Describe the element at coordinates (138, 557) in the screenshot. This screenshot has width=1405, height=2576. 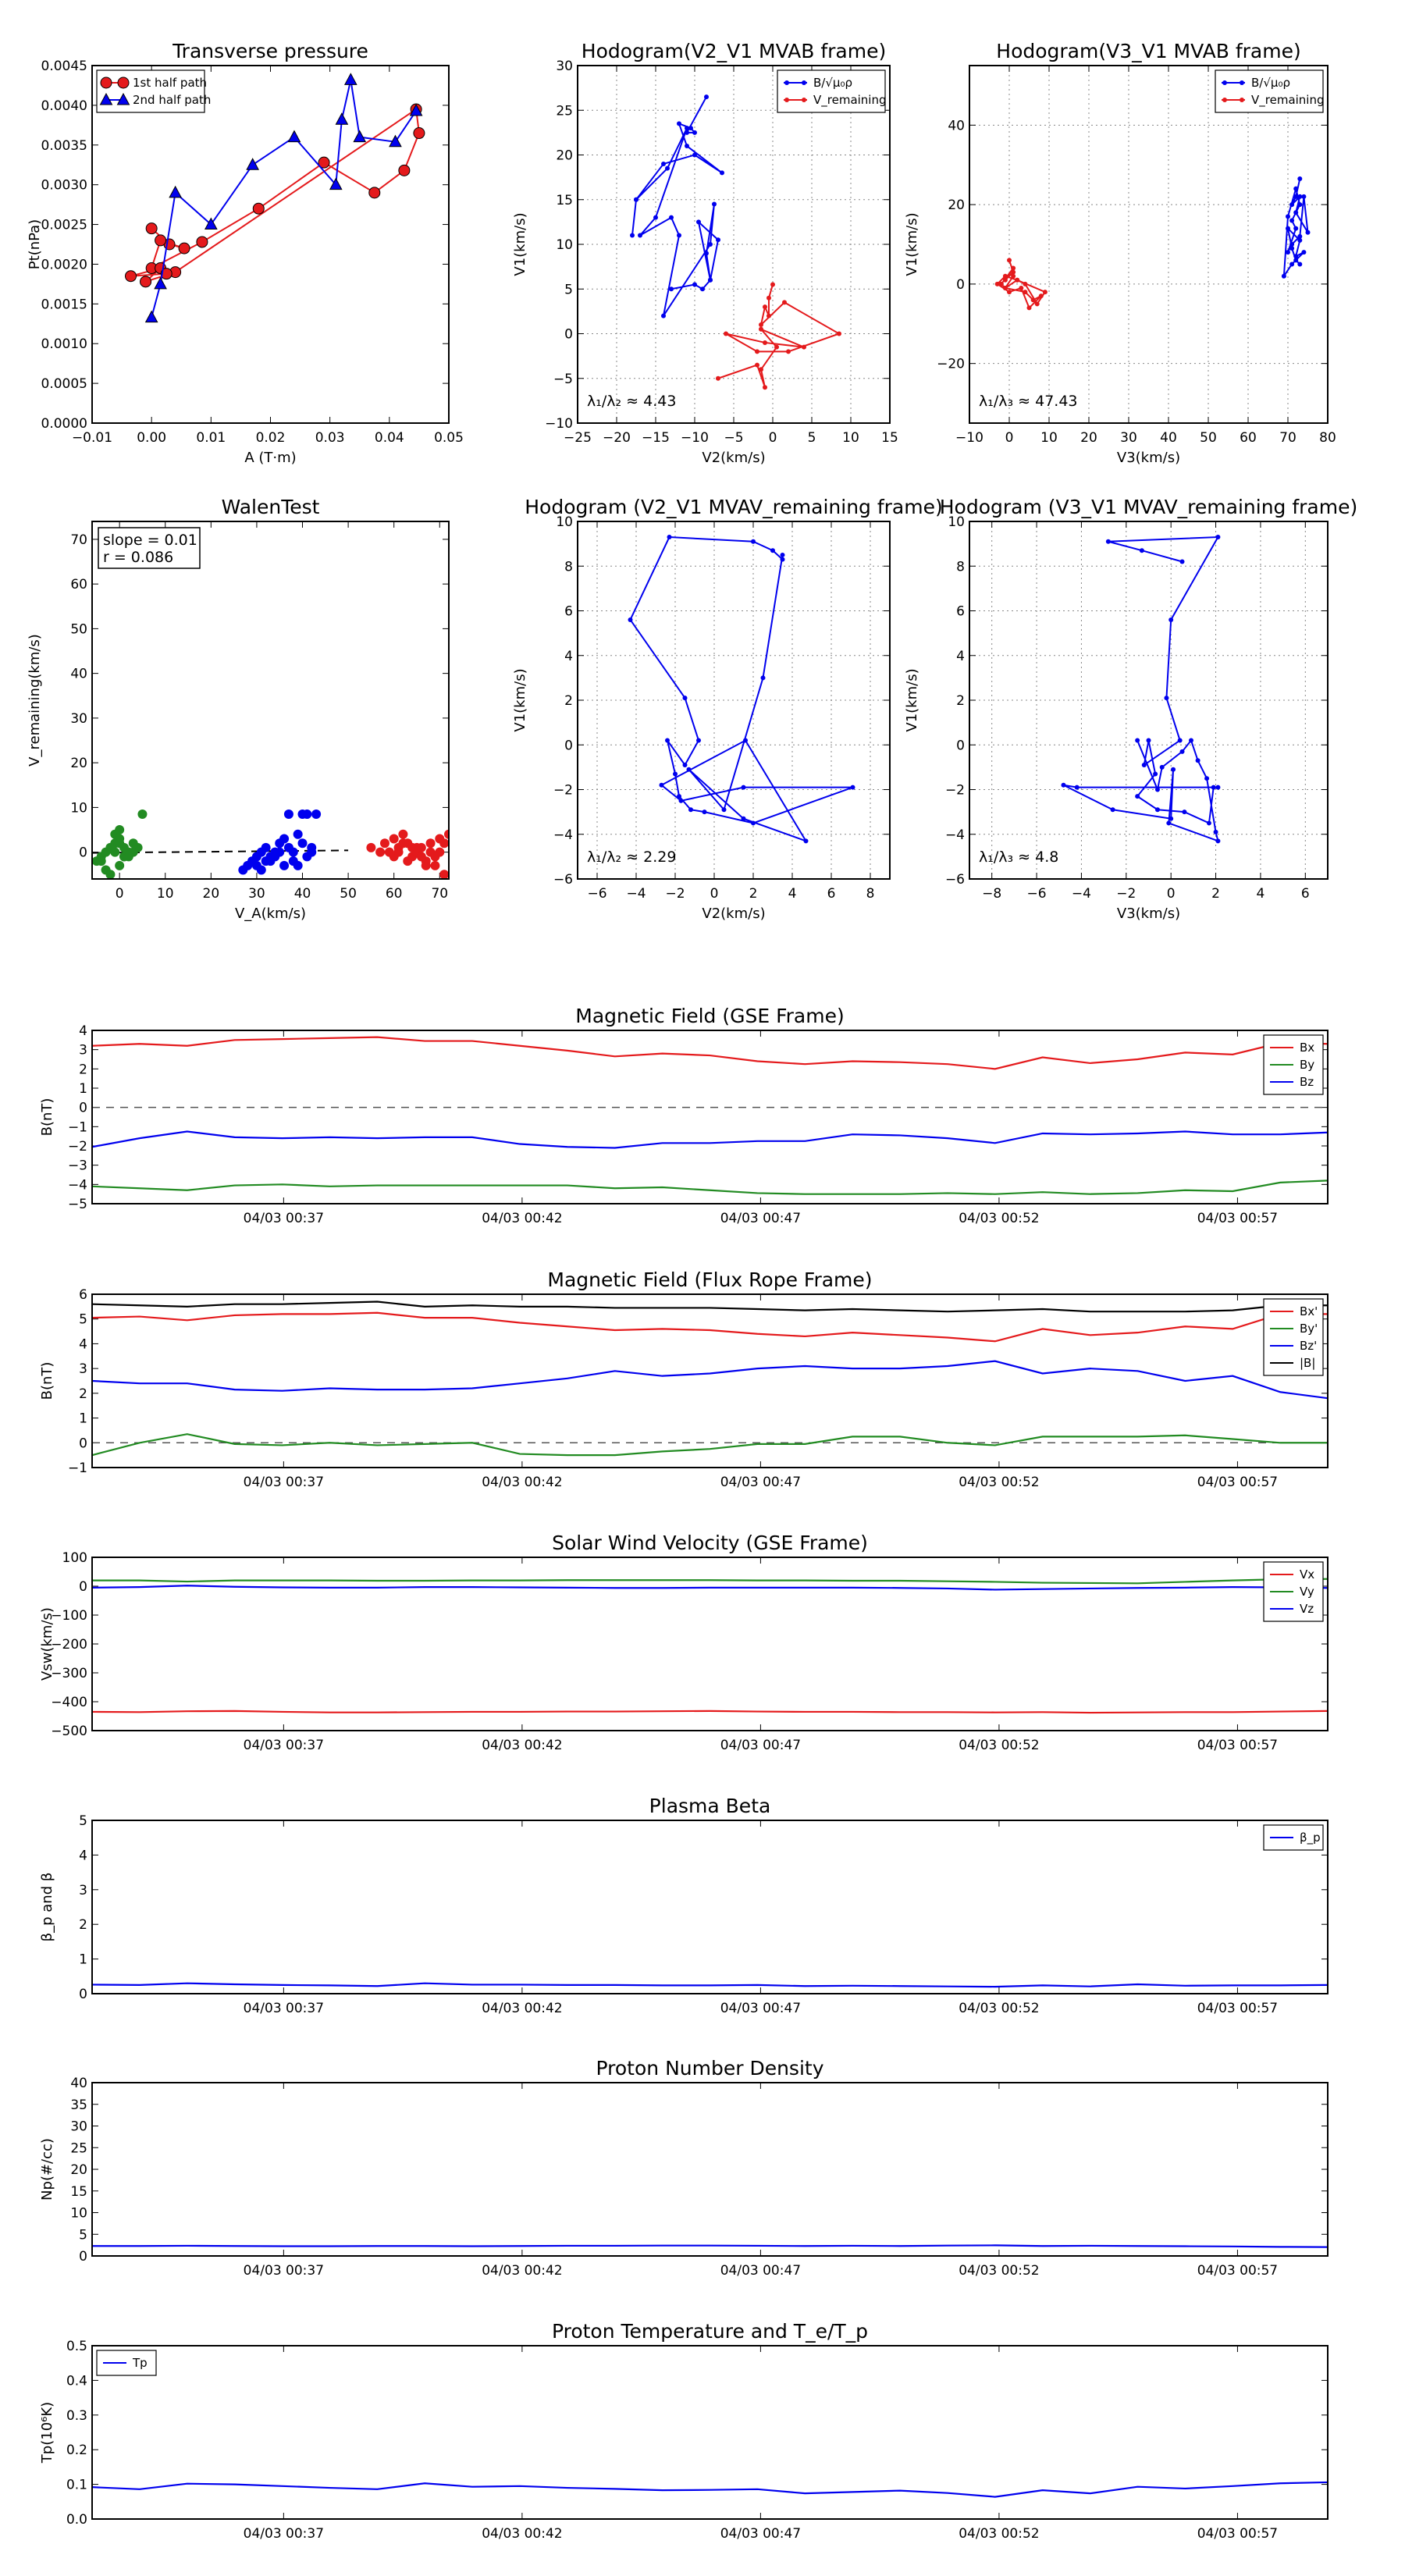
I see `stats-text: r = 0.086` at that location.